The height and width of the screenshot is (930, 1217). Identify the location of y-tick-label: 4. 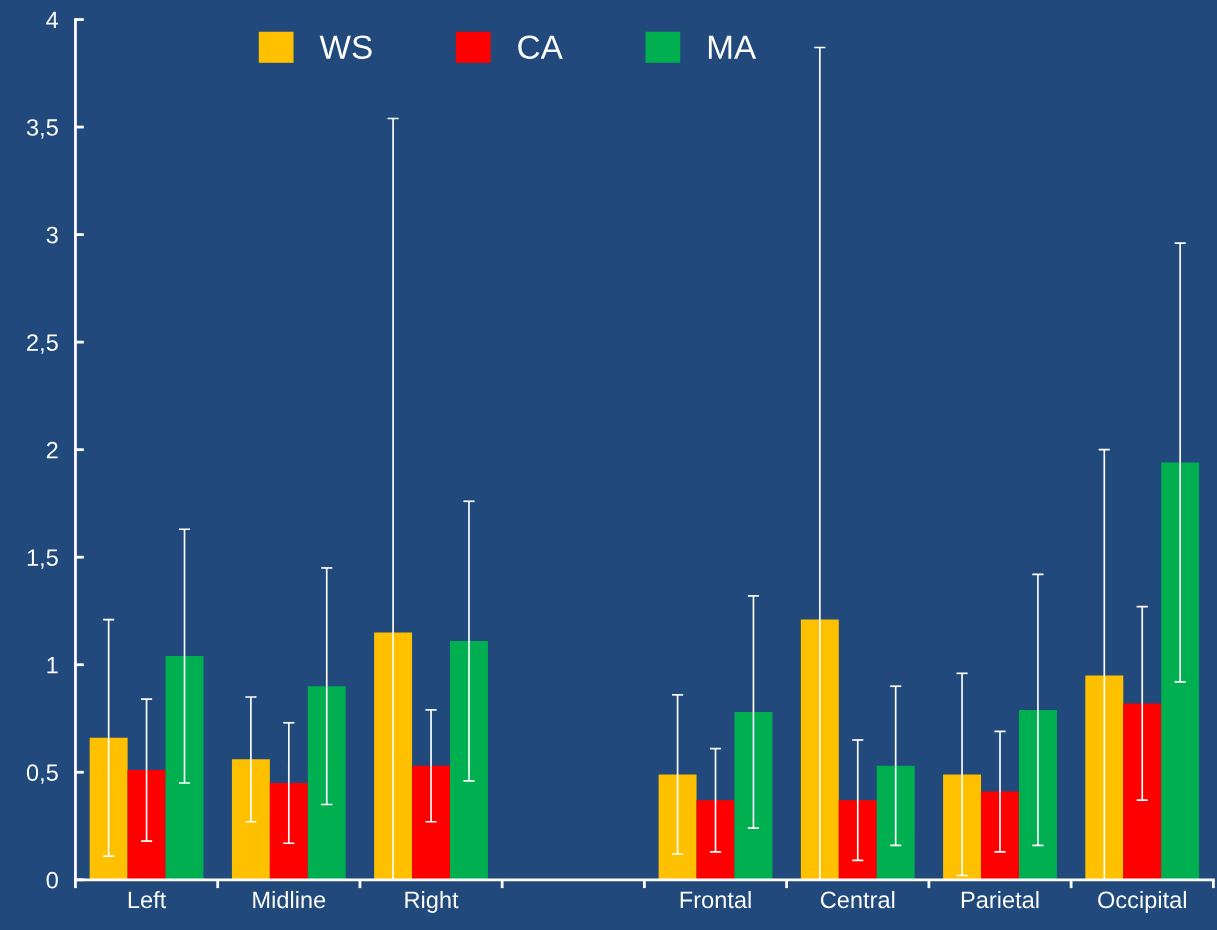
(52, 20).